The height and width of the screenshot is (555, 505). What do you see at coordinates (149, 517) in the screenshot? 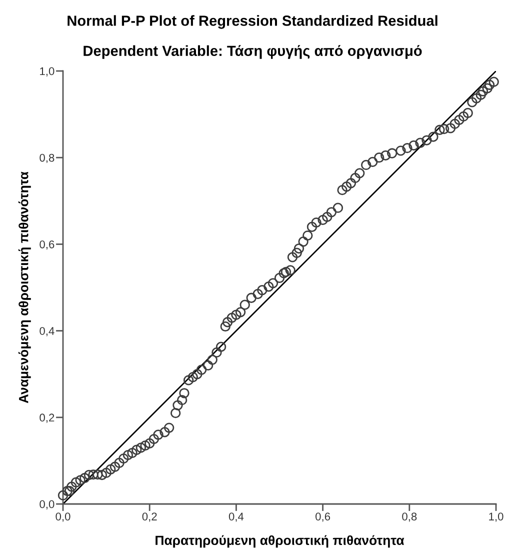
I see `x-tick-label: 0,2` at bounding box center [149, 517].